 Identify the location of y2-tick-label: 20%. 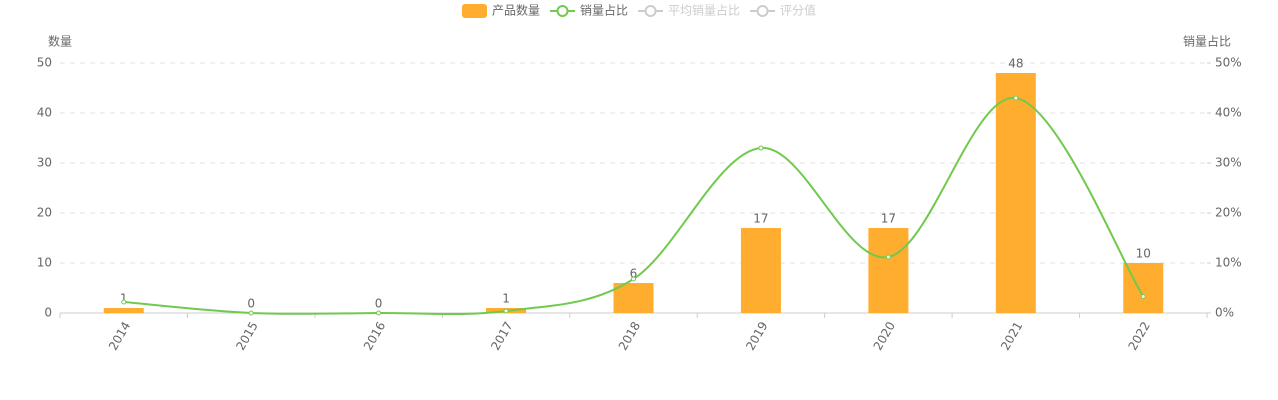
(1228, 213).